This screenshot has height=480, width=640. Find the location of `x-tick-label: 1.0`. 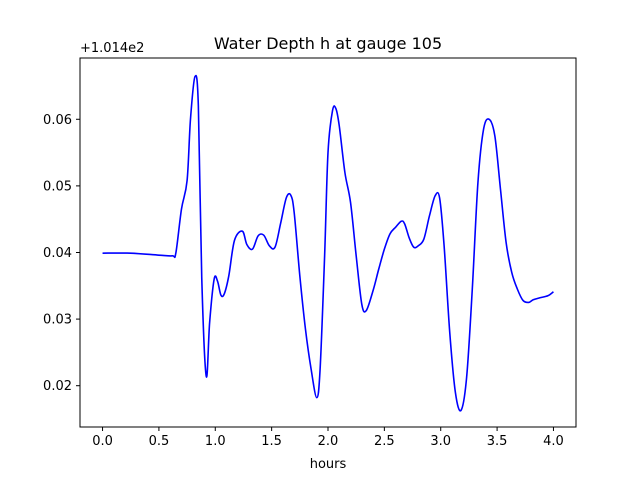

x-tick-label: 1.0 is located at coordinates (215, 441).